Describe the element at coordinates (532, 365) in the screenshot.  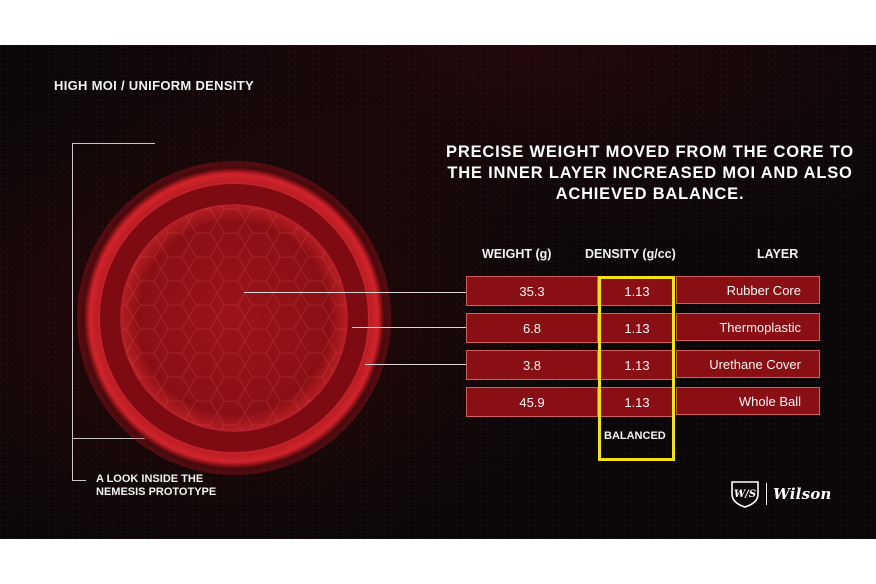
I see `weight-cell: 3.8` at that location.